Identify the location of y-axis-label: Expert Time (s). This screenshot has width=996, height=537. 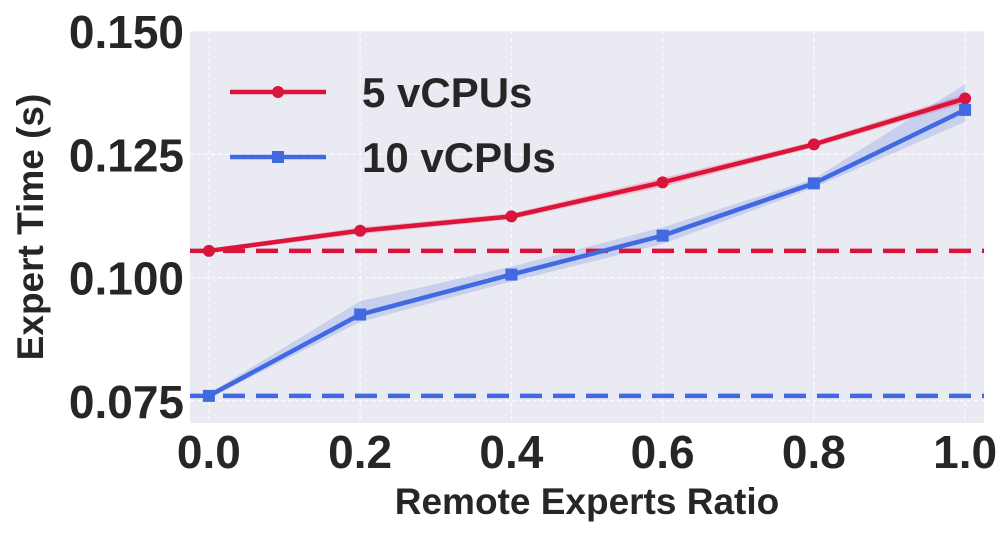
(30, 227).